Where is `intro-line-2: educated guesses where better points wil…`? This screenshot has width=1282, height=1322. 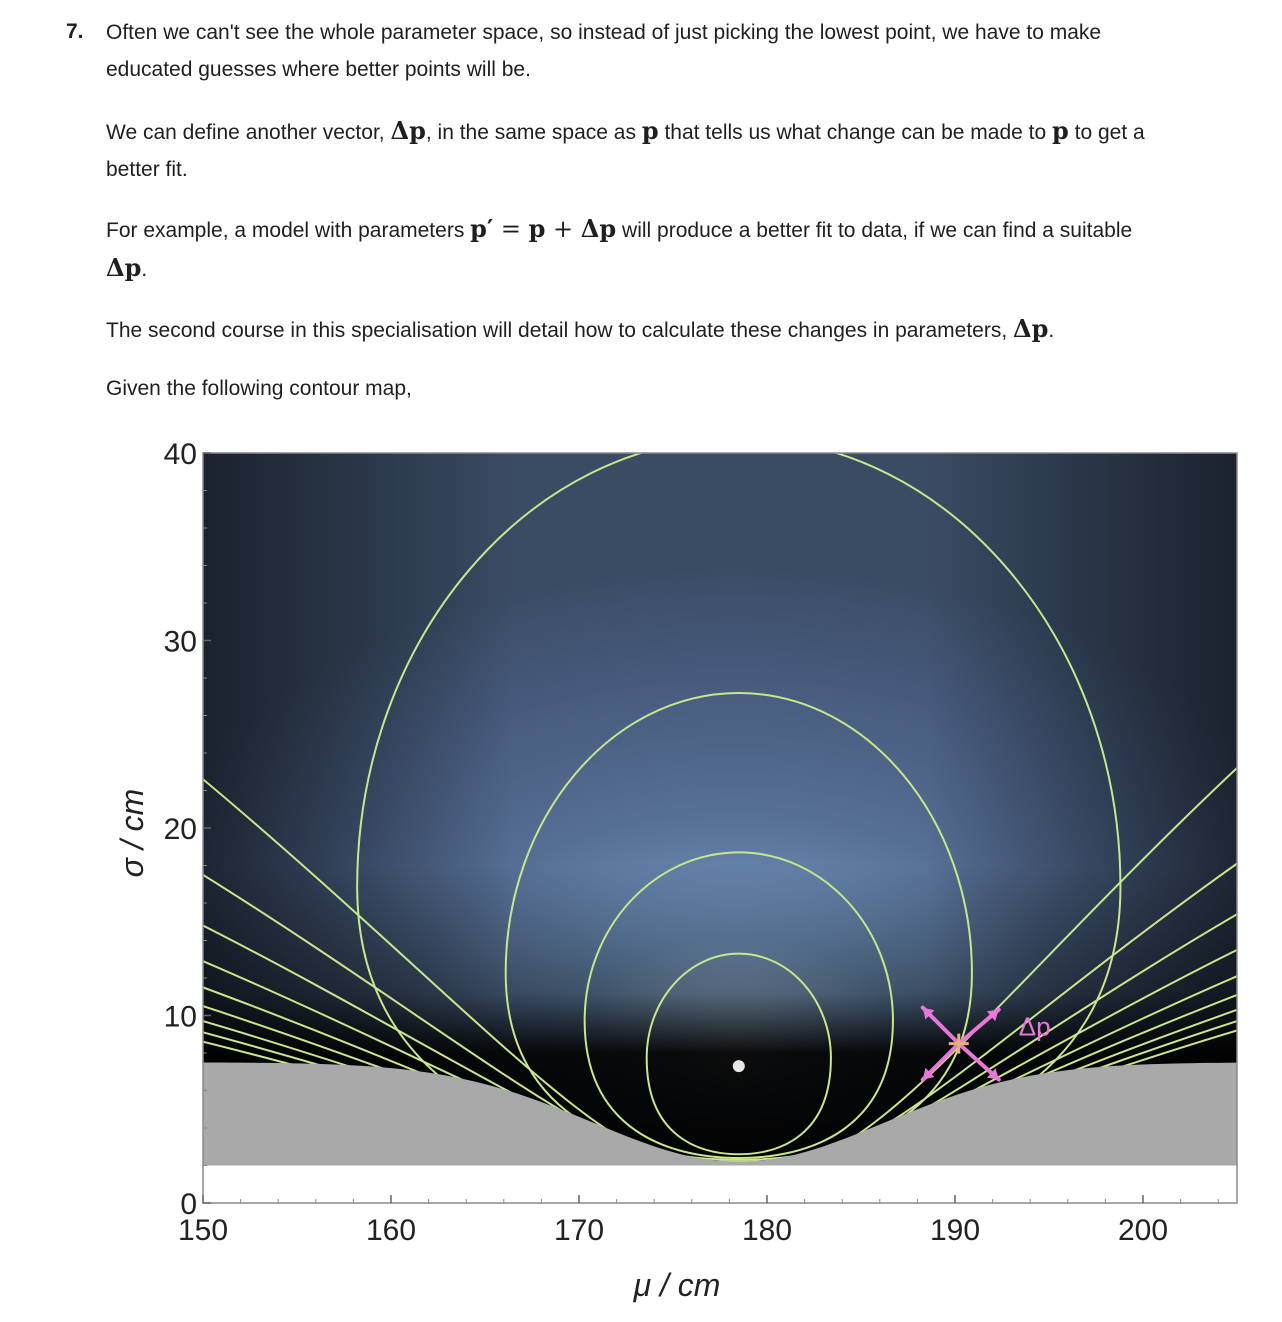 intro-line-2: educated guesses where better points wil… is located at coordinates (318, 69).